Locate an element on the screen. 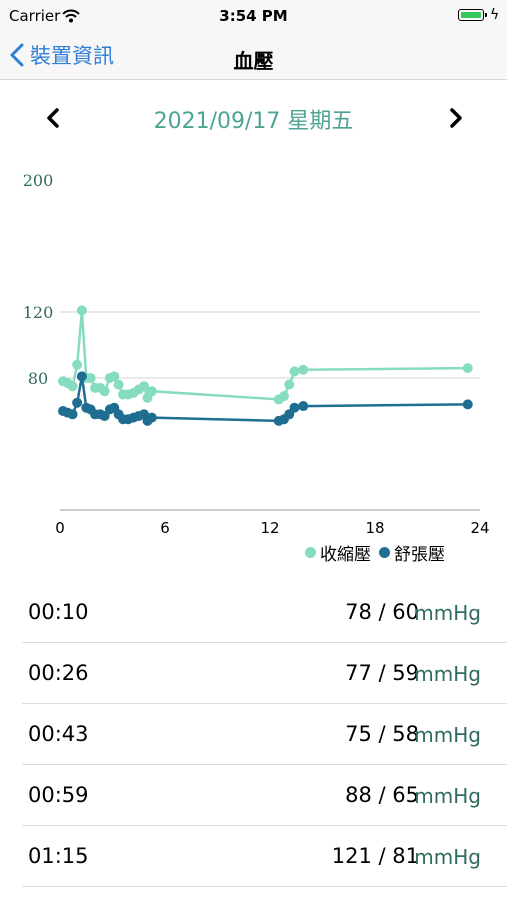 The image size is (507, 900). previous-day-button is located at coordinates (53, 118).